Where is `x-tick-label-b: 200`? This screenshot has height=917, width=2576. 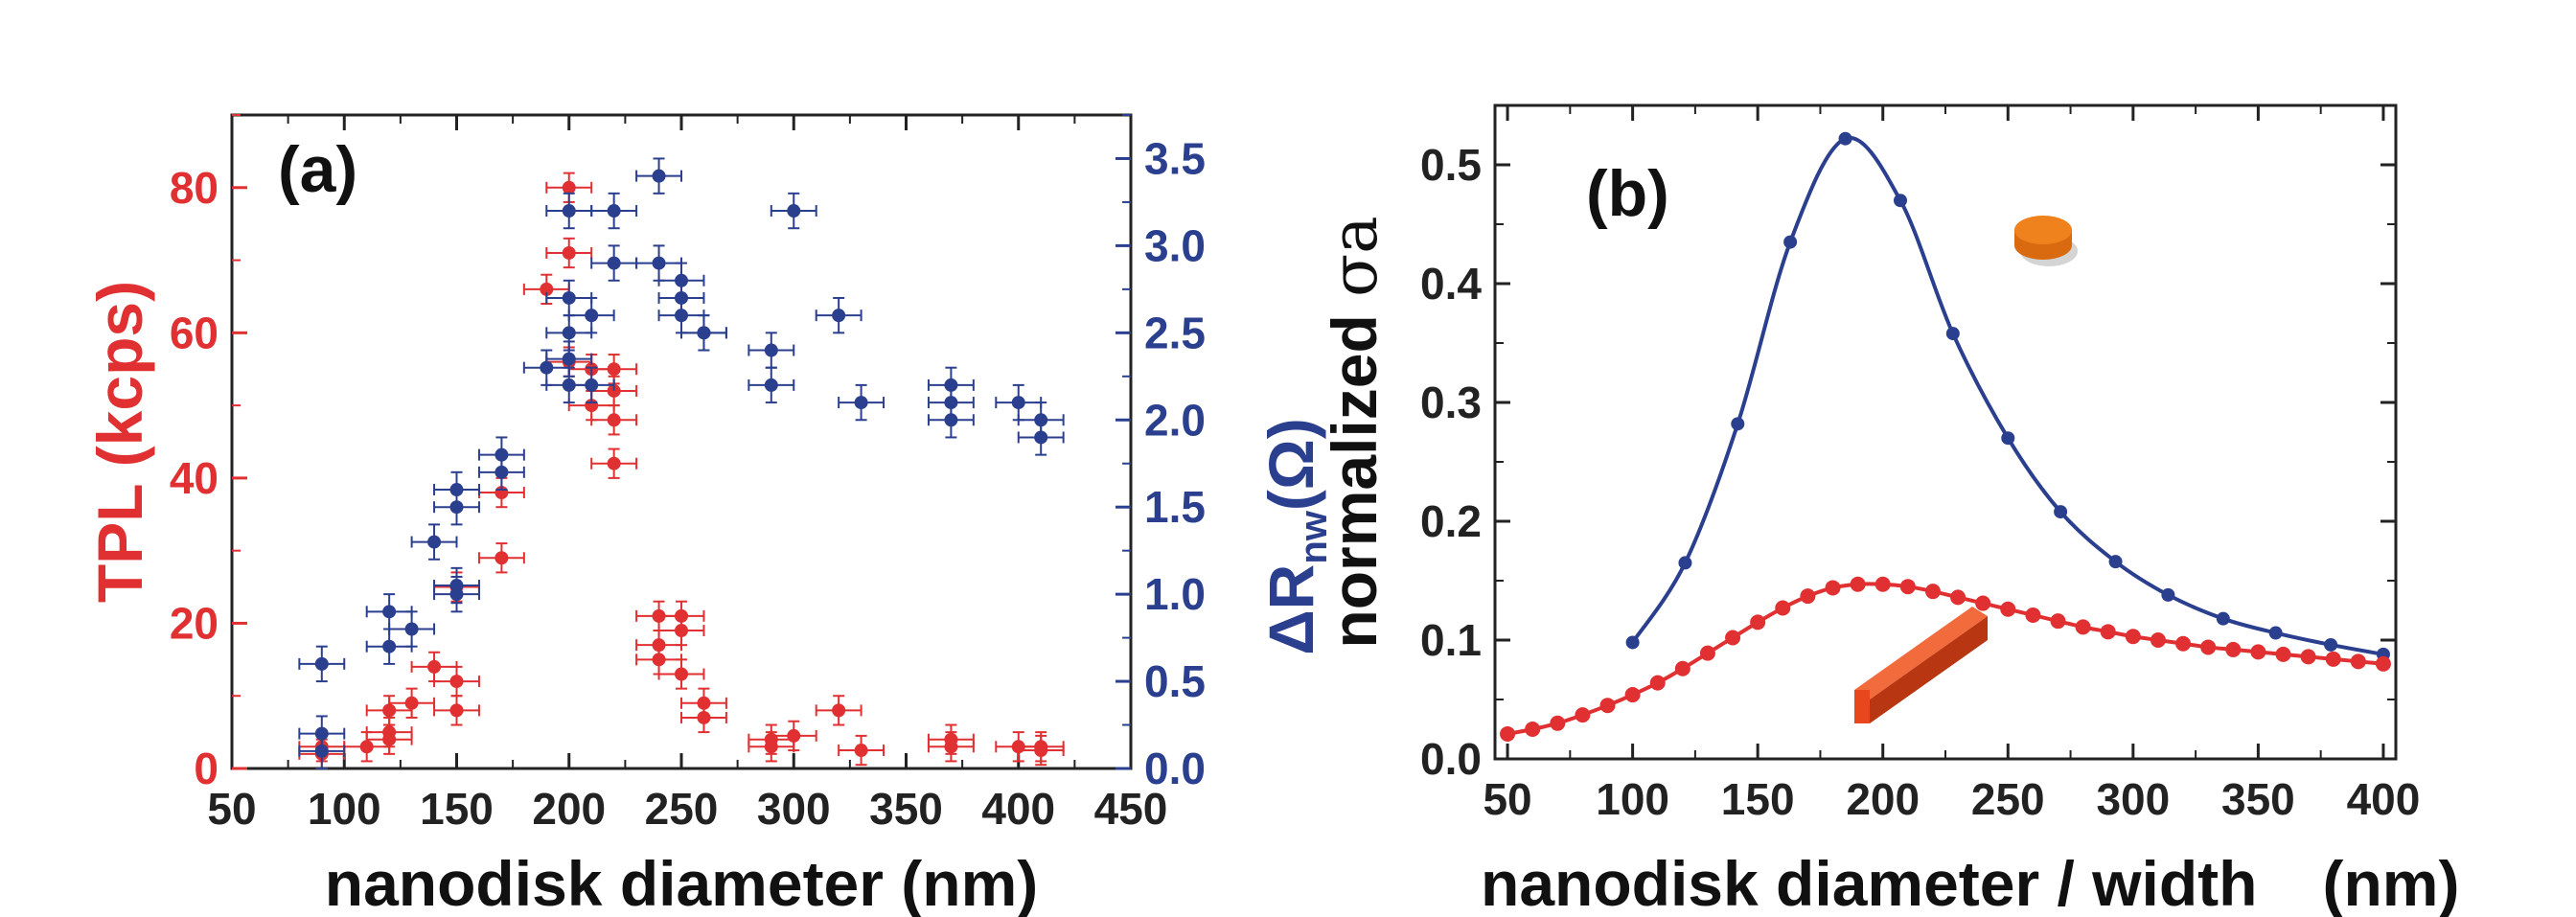 x-tick-label-b: 200 is located at coordinates (1883, 799).